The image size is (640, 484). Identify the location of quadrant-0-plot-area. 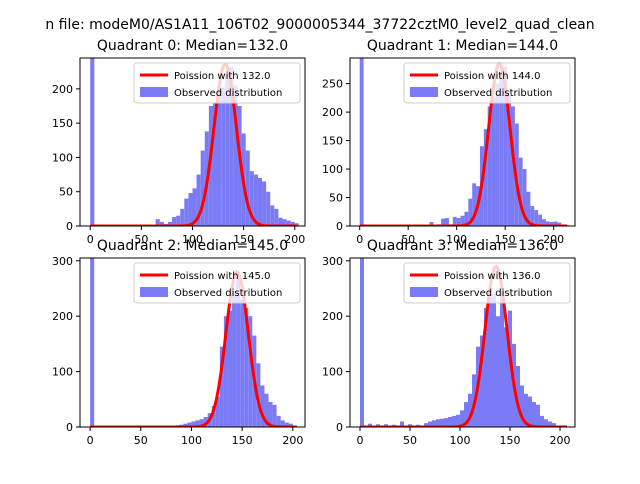
(194, 142).